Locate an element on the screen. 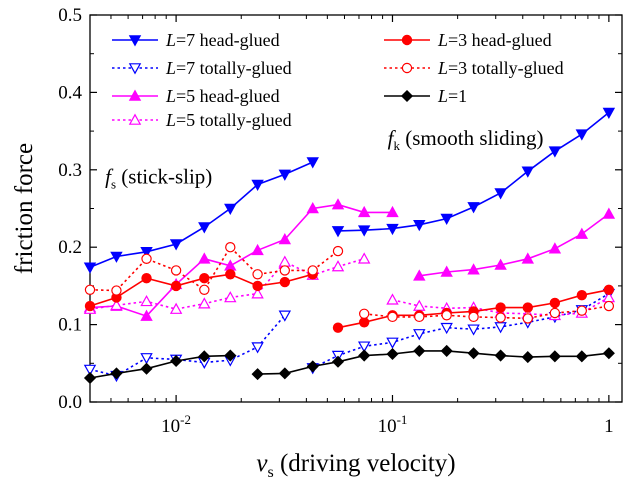 Image resolution: width=626 pixels, height=481 pixels. legend-label: L=5 totally-glued is located at coordinates (228, 120).